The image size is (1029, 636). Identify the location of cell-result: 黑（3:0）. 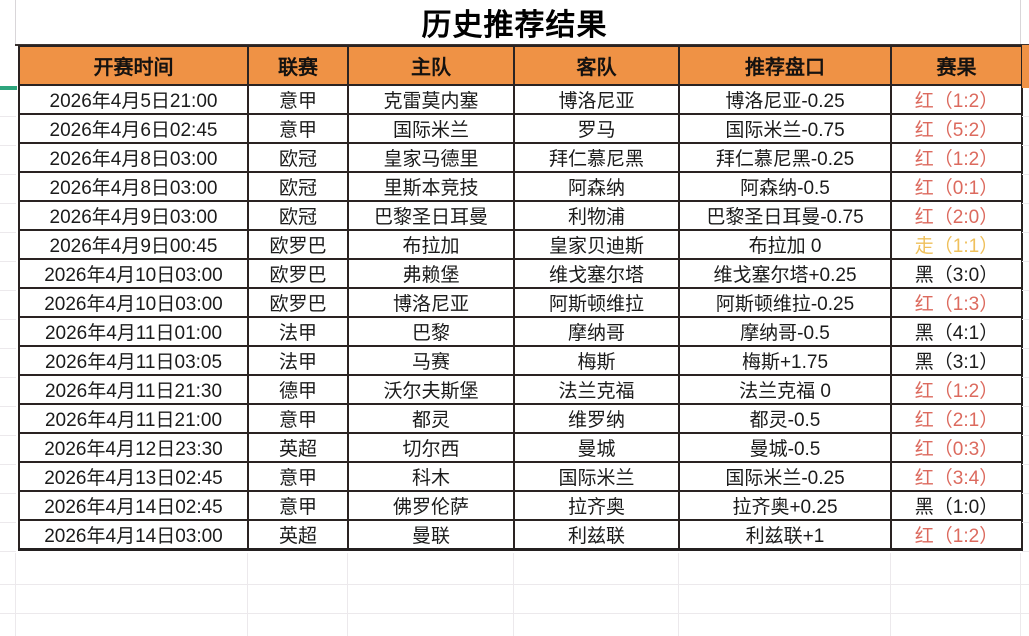
(956, 273).